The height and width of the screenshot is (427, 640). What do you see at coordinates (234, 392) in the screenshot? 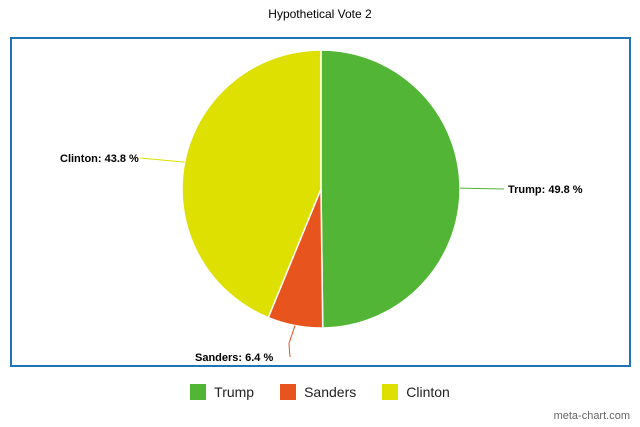
I see `legend-label-trump: Trump` at bounding box center [234, 392].